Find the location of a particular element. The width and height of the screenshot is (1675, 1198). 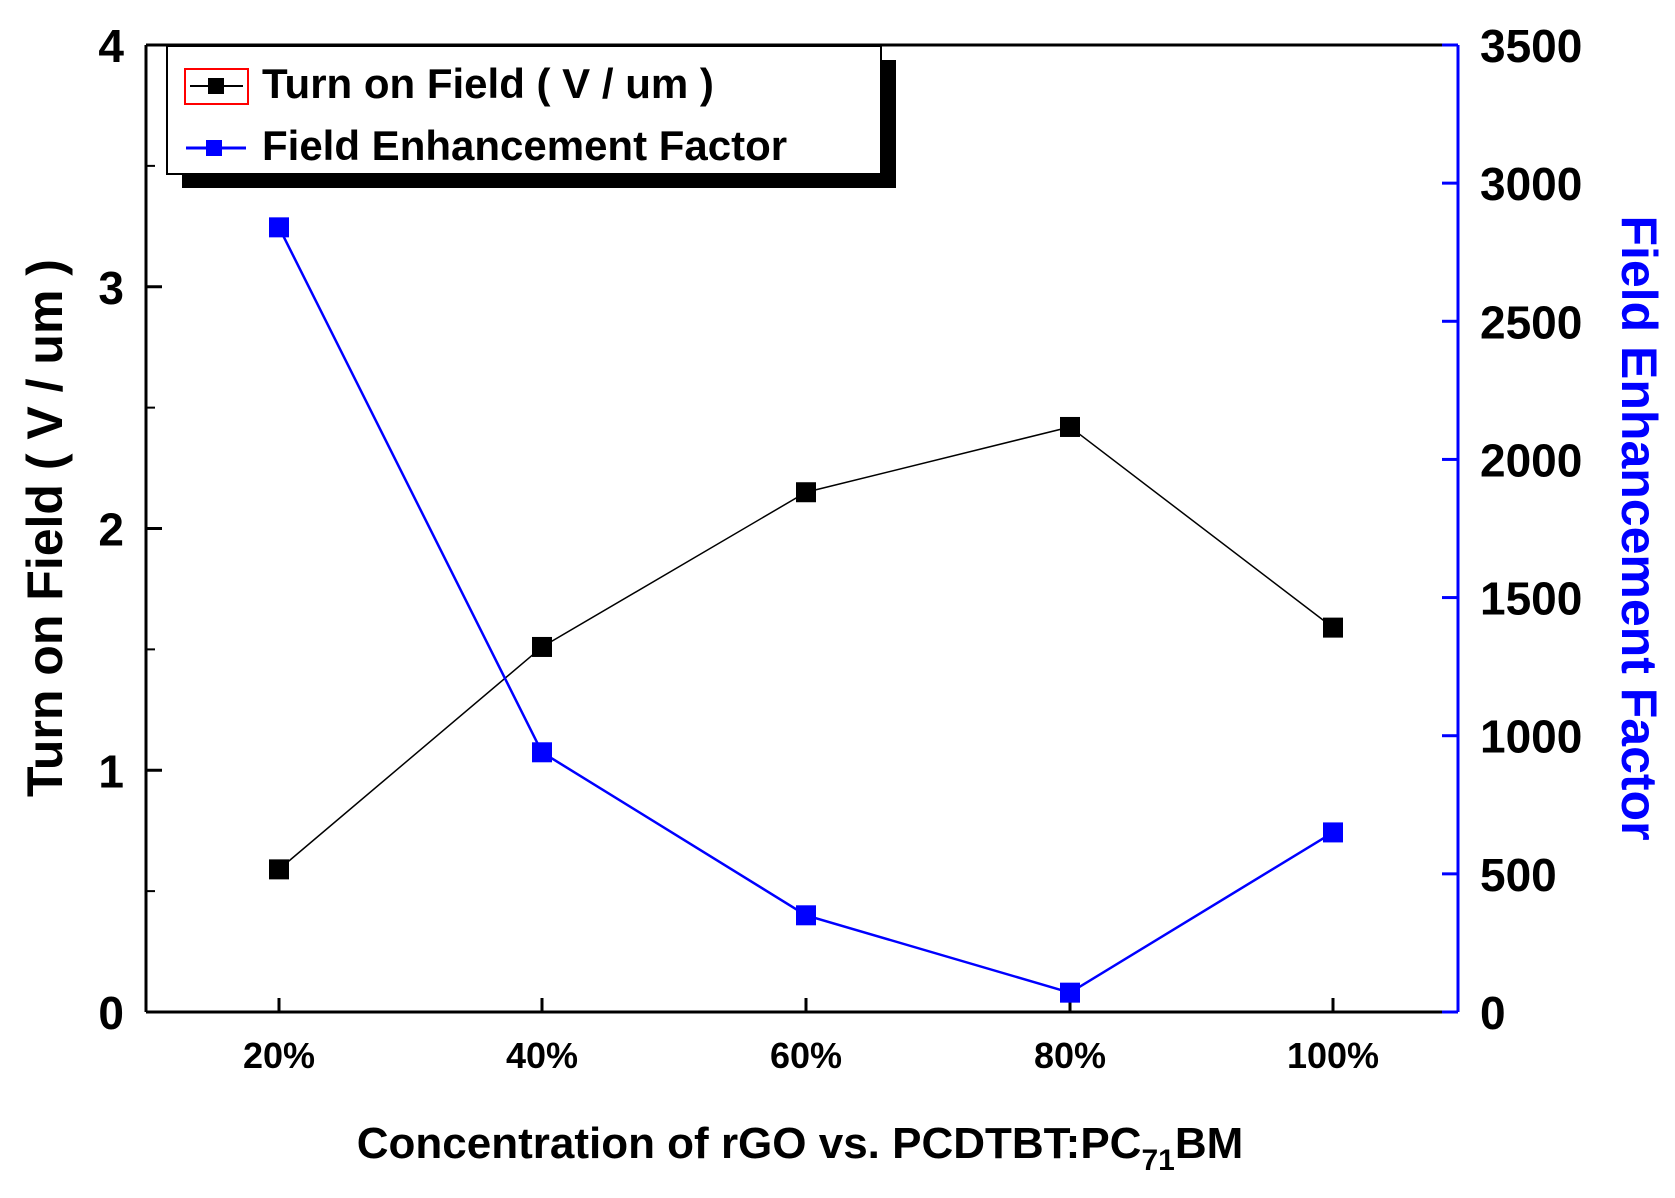

y-left-tick-label: 3 is located at coordinates (111, 288).